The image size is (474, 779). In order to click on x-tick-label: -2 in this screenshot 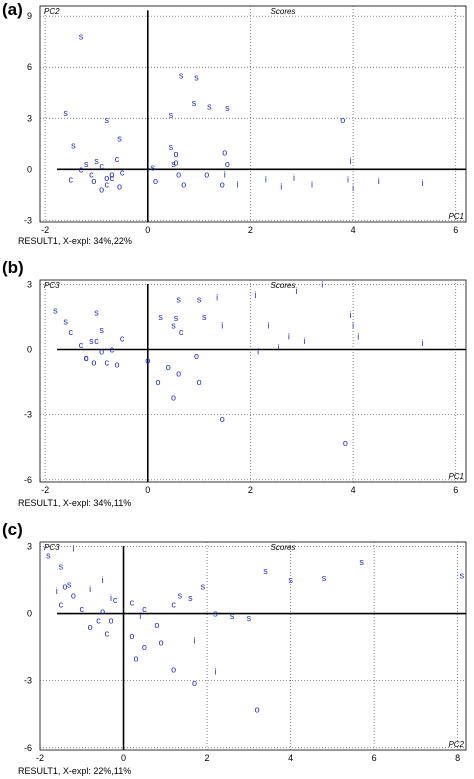, I will do `click(45, 230)`.